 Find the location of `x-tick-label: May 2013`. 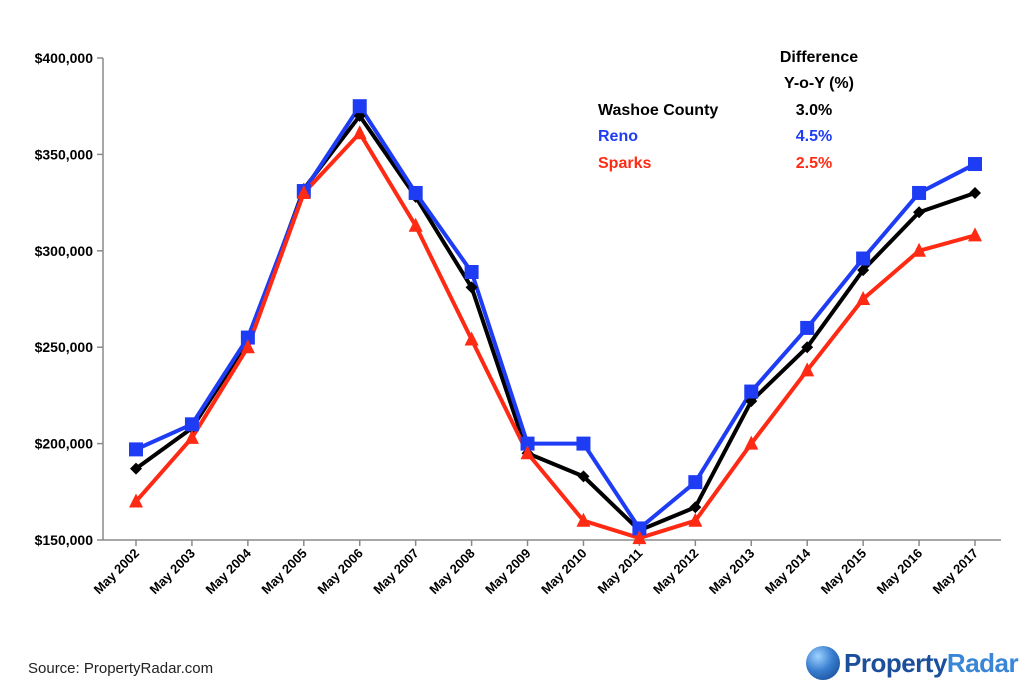

x-tick-label: May 2013 is located at coordinates (731, 571).